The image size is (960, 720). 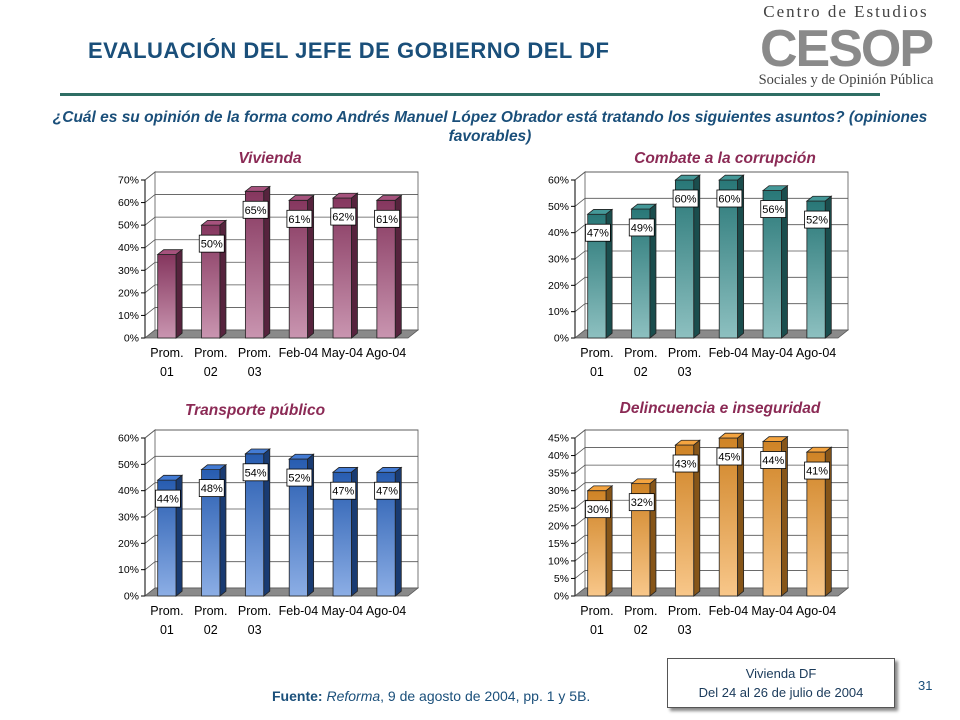 I want to click on note-line-2: Del 24 al 26 de julio de 2004, so click(x=781, y=692).